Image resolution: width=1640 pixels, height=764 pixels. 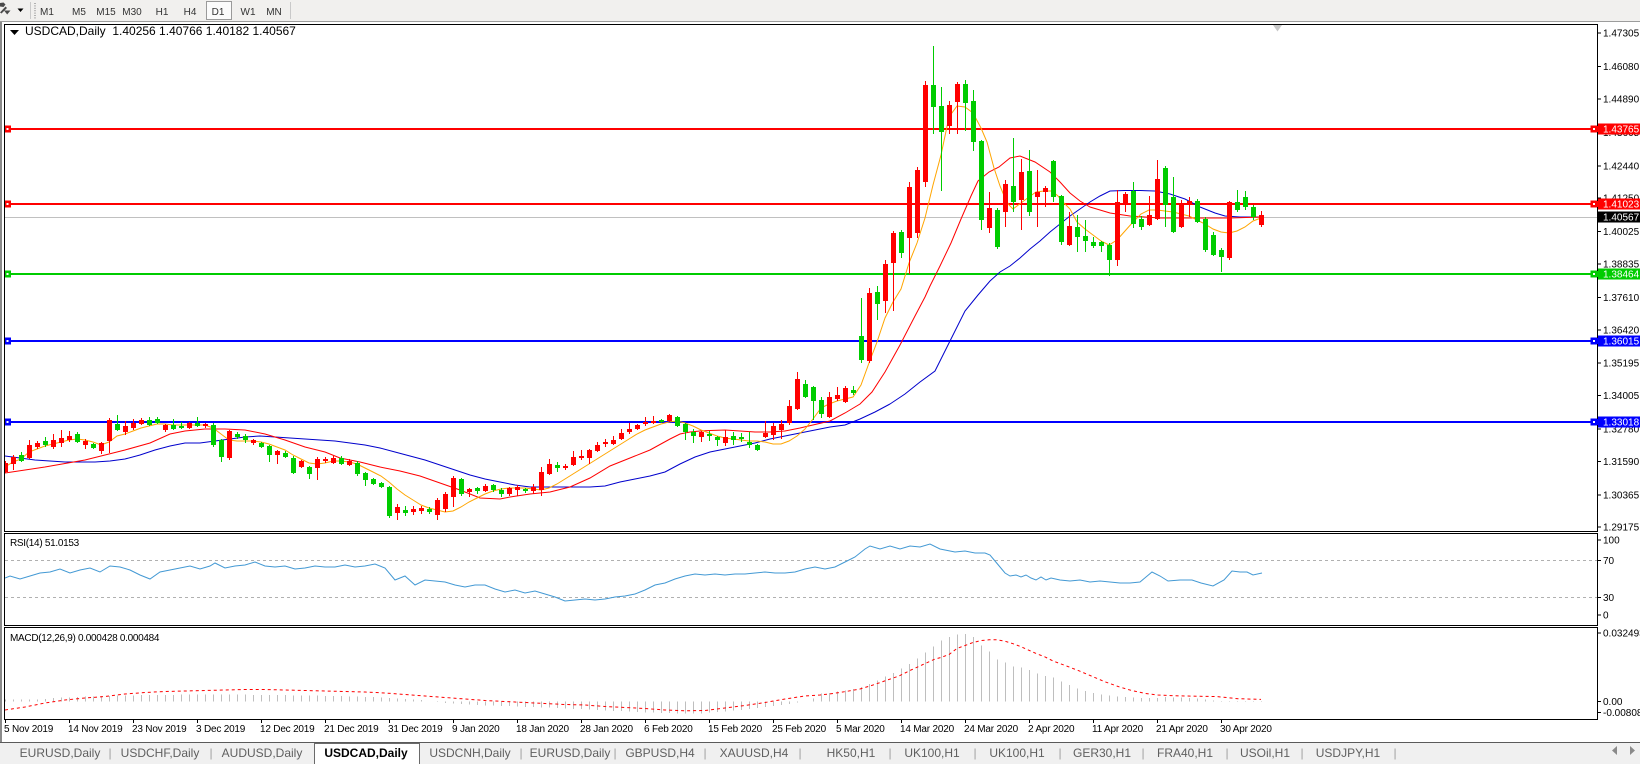 I want to click on svg-text: 1.35195, so click(x=1621, y=364).